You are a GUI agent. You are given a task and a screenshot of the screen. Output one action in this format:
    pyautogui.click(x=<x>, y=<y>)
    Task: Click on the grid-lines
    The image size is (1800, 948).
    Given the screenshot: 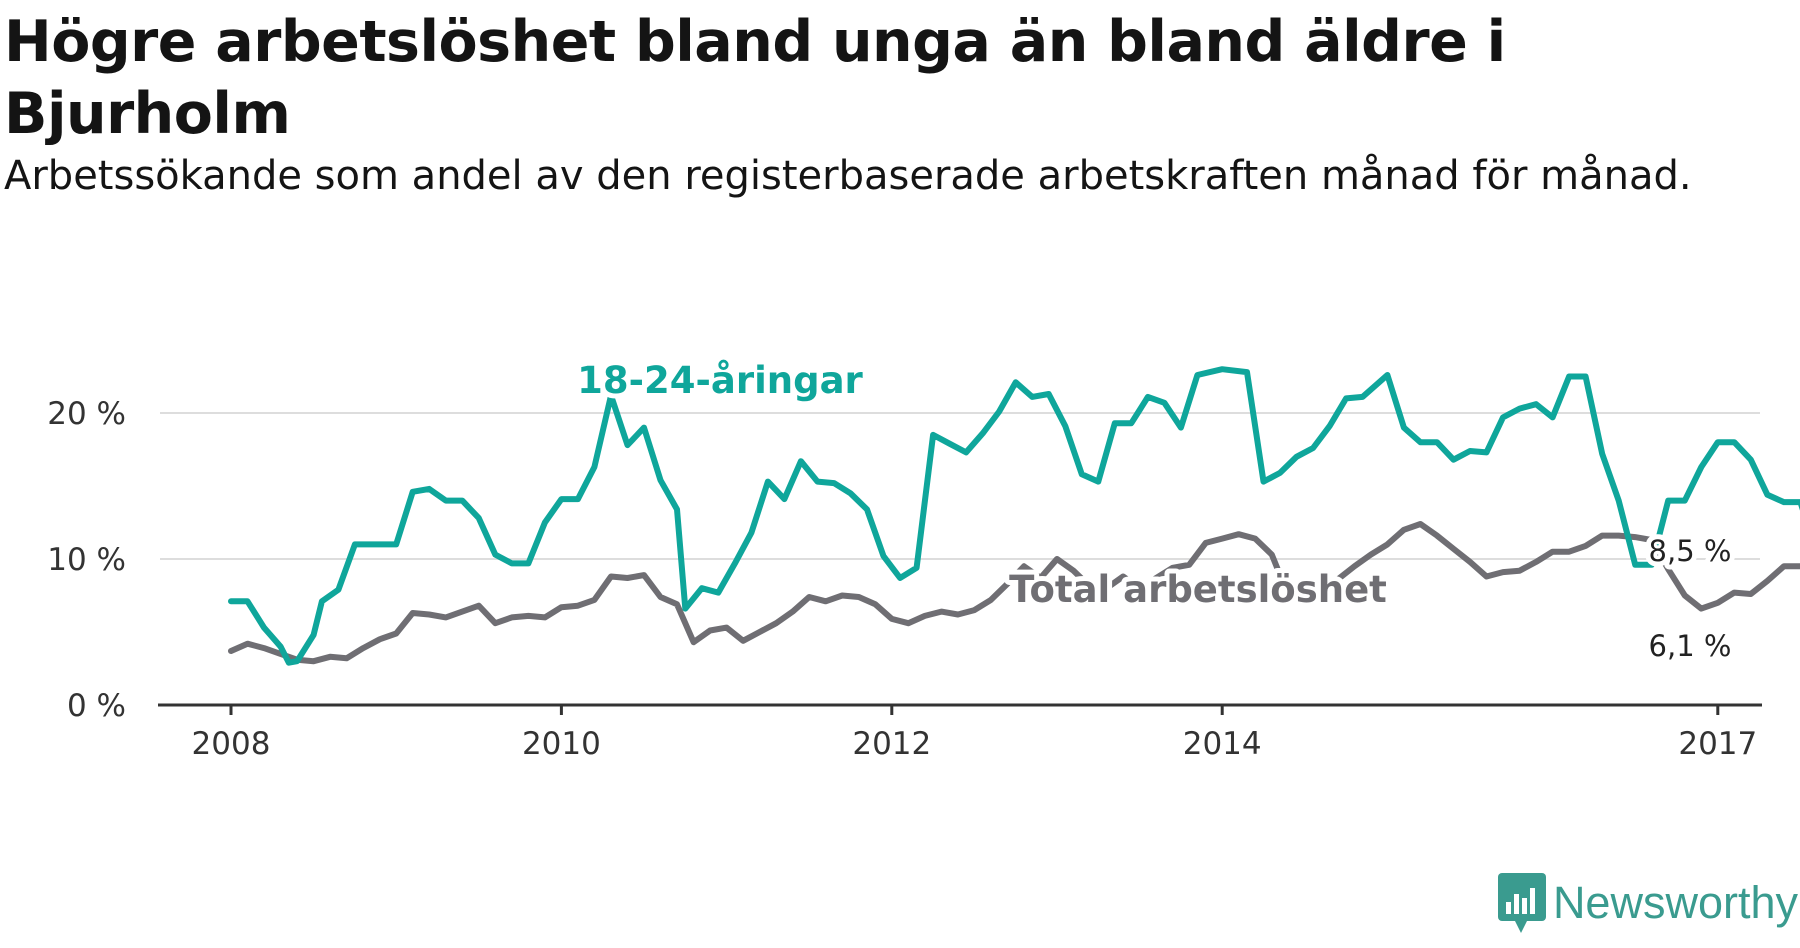 What is the action you would take?
    pyautogui.click(x=960, y=486)
    